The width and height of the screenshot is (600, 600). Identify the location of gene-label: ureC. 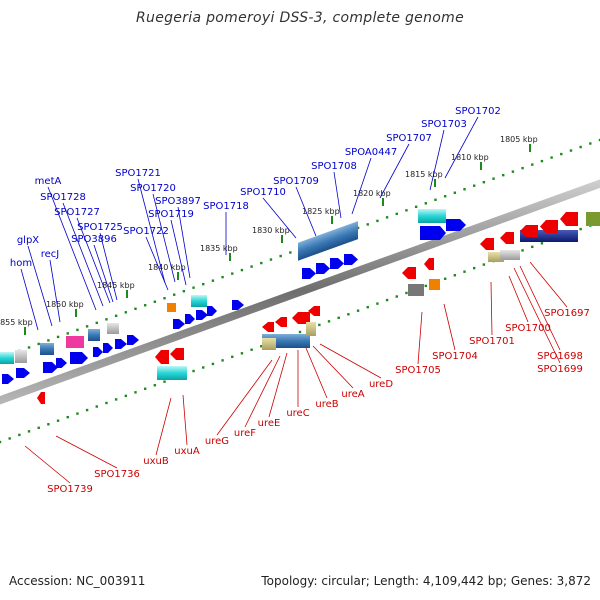
(297, 413).